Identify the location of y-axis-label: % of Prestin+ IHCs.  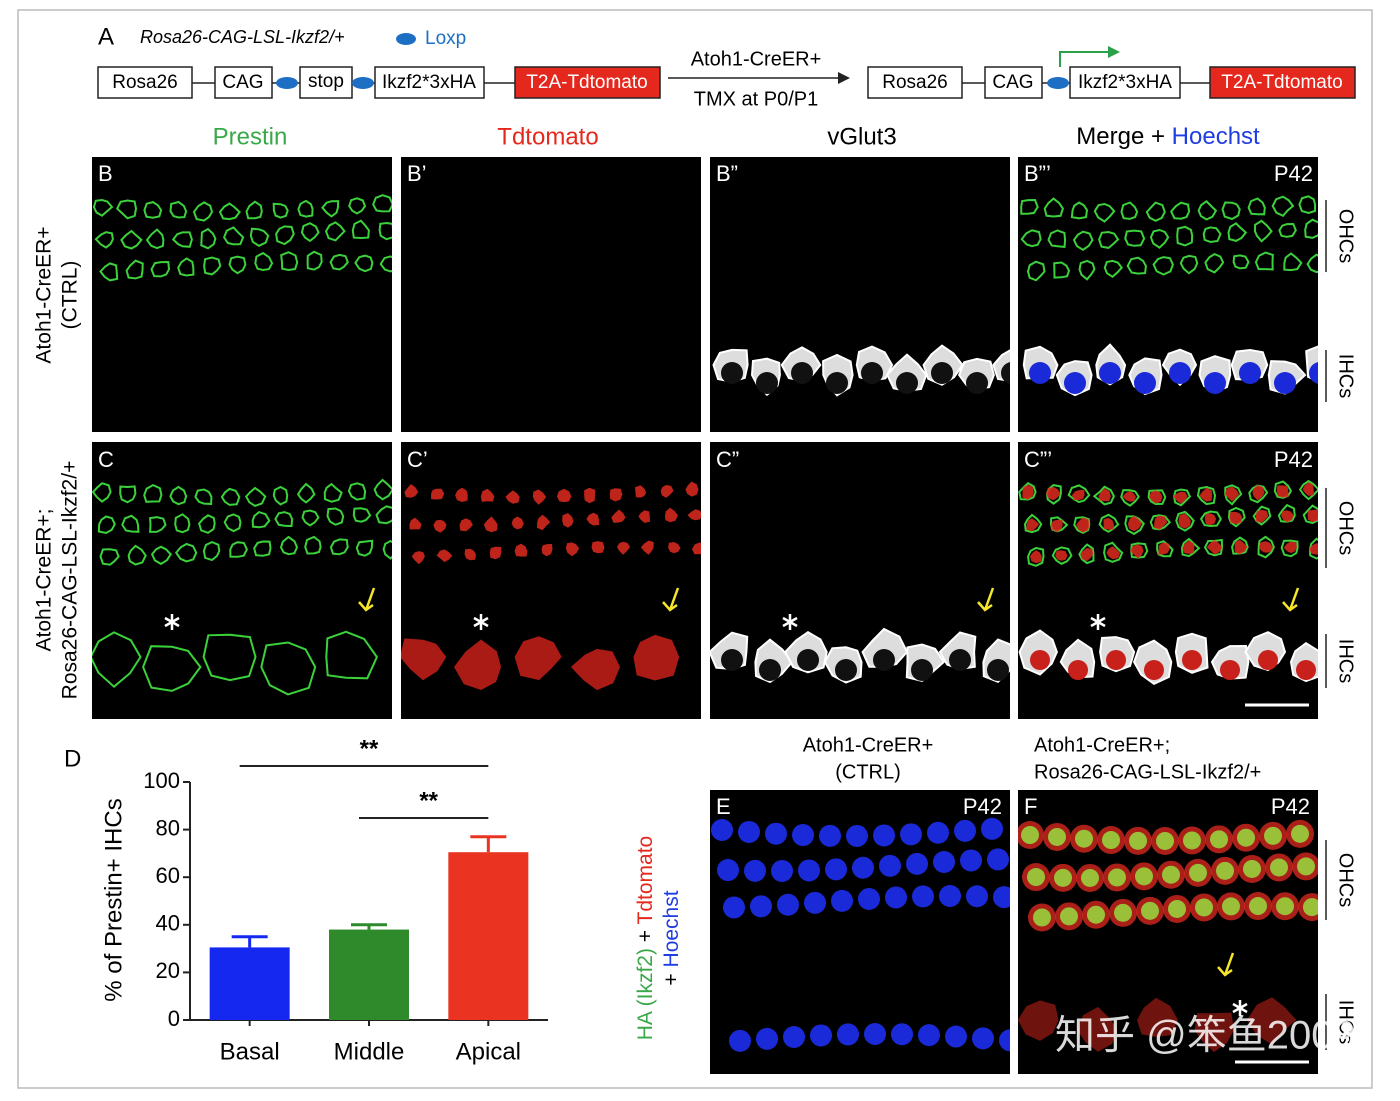
(113, 899).